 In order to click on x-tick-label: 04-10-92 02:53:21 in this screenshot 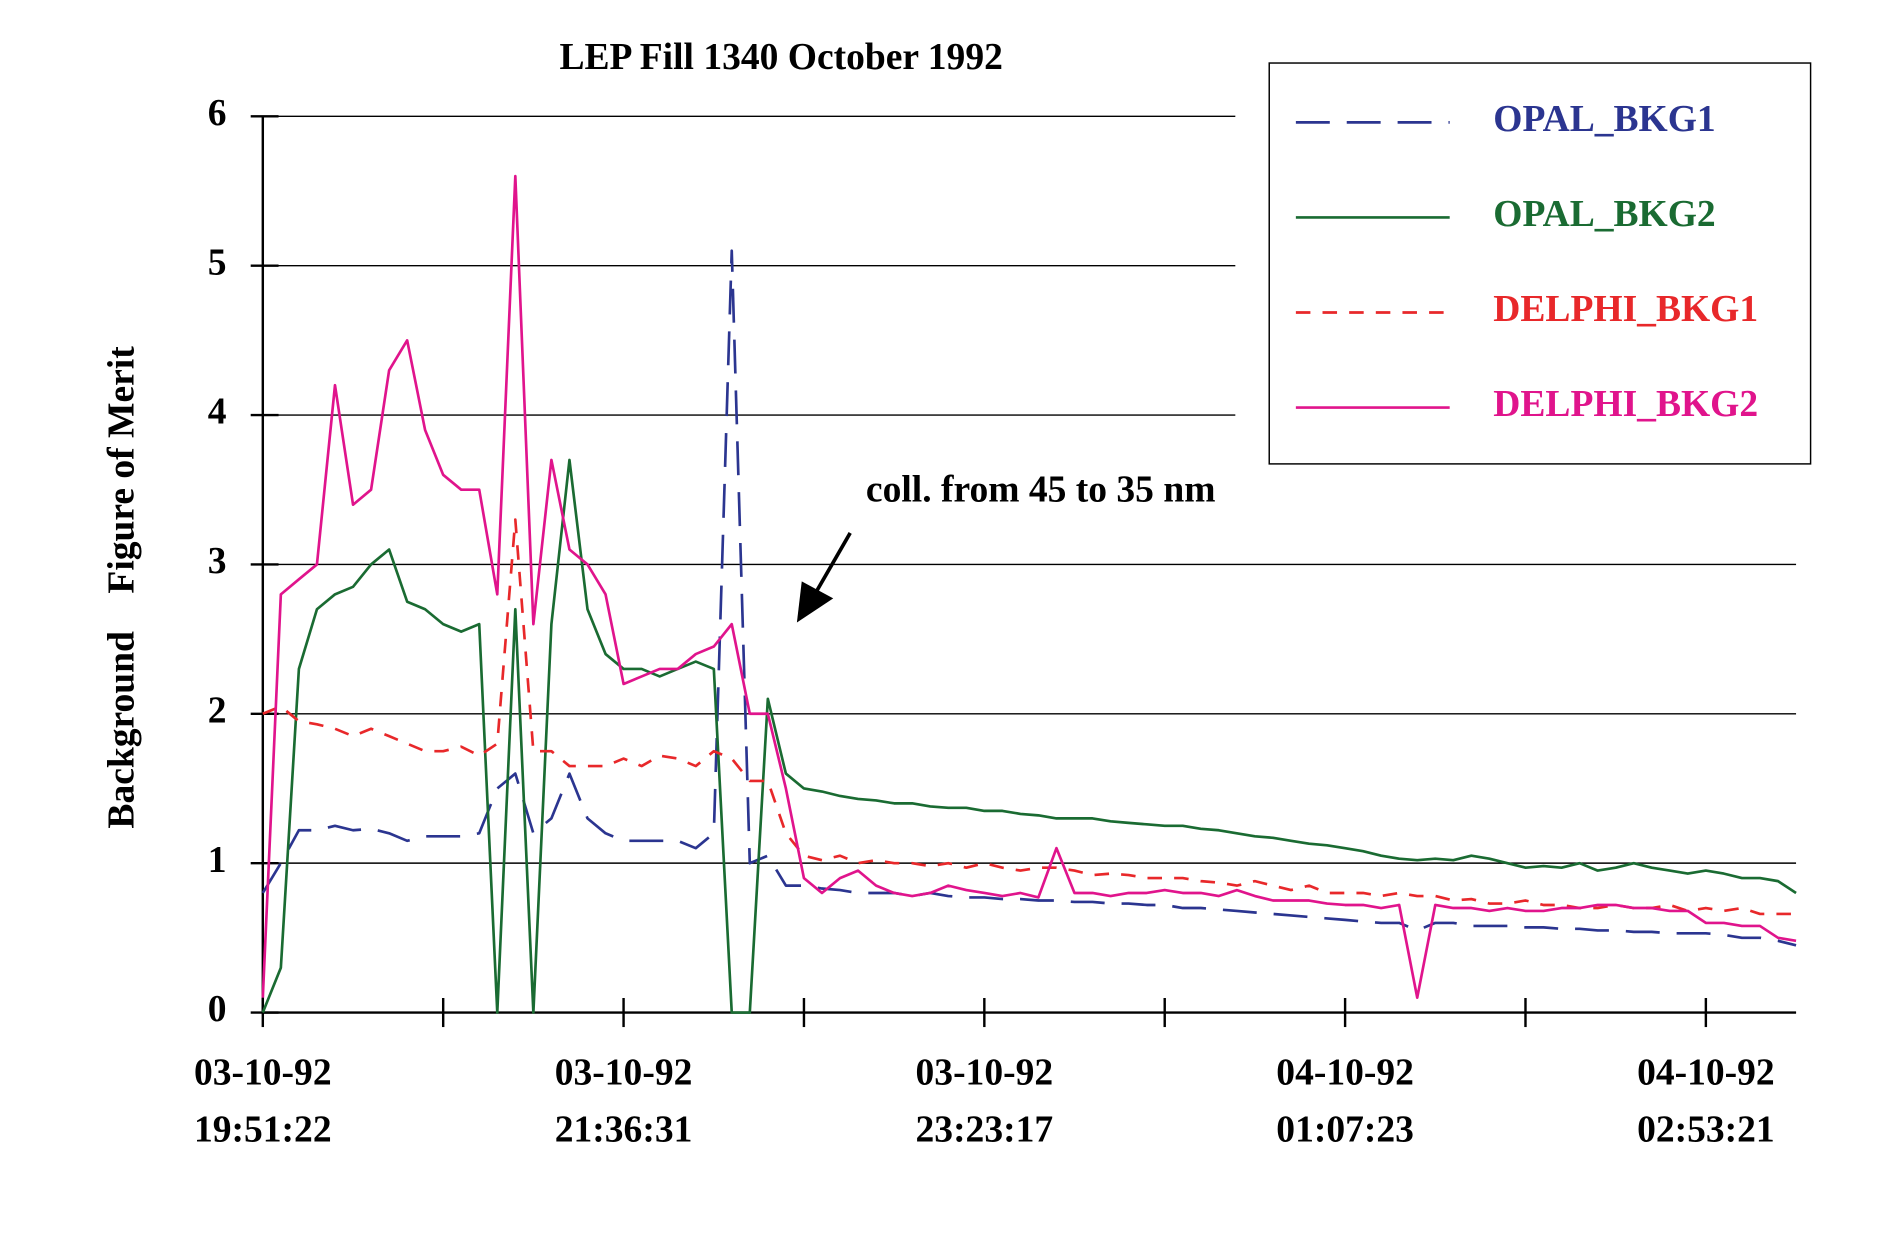, I will do `click(1706, 1101)`.